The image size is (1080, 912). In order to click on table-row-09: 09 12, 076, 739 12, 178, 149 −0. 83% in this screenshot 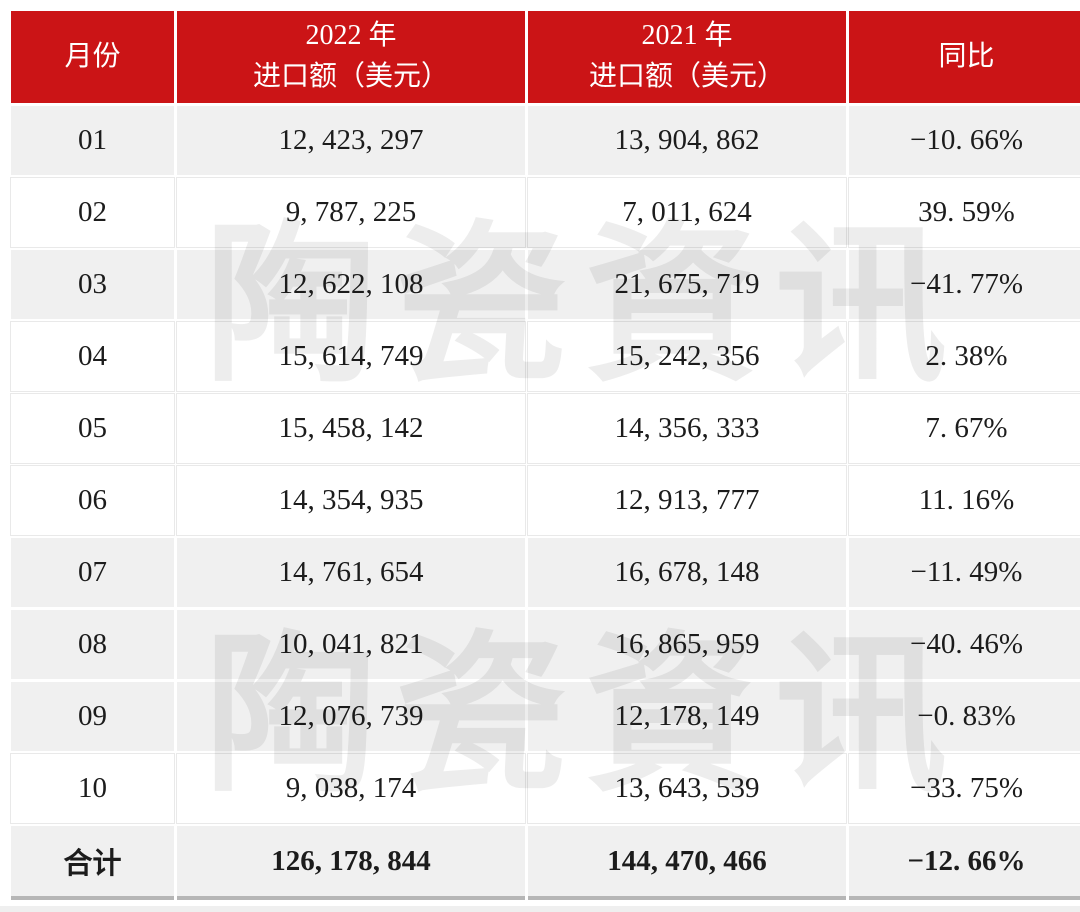, I will do `click(545, 716)`.